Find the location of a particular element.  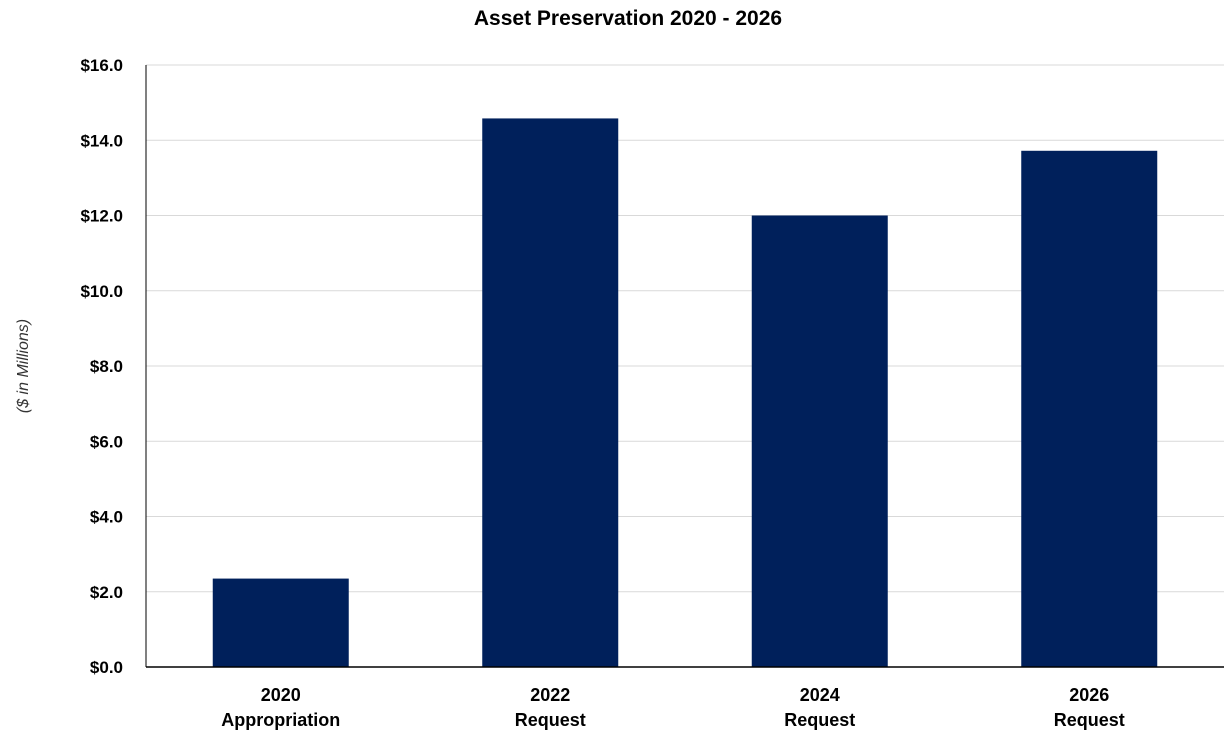

y-tick-label: $6.0 is located at coordinates (106, 441).